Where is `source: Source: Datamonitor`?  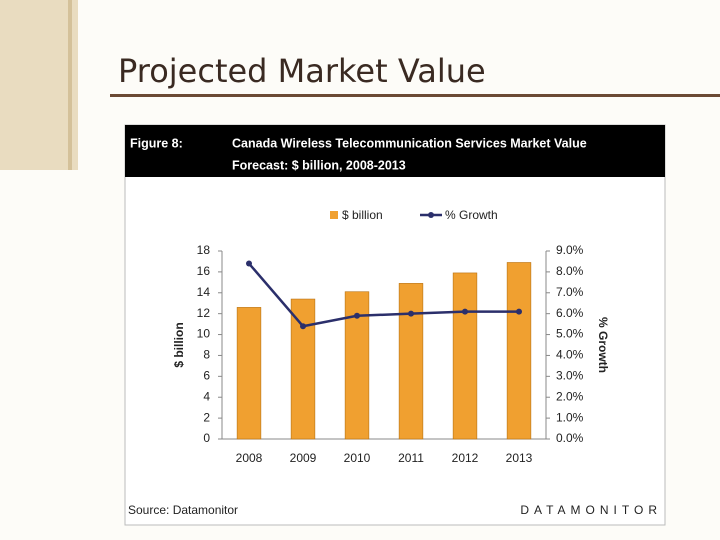 source: Source: Datamonitor is located at coordinates (183, 510).